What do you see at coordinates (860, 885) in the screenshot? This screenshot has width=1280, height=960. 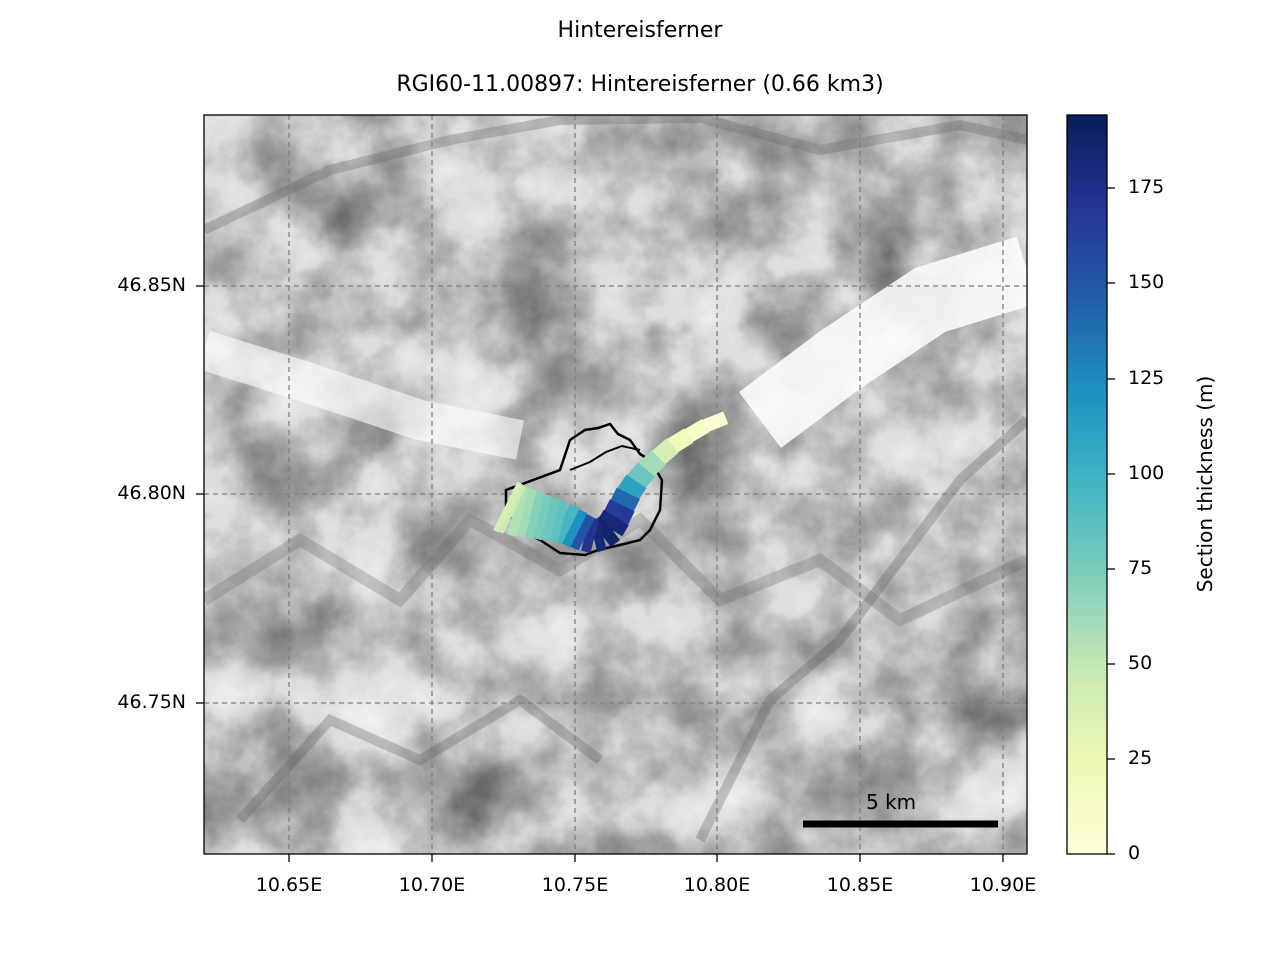 I see `x-tick-label: 10.85E` at bounding box center [860, 885].